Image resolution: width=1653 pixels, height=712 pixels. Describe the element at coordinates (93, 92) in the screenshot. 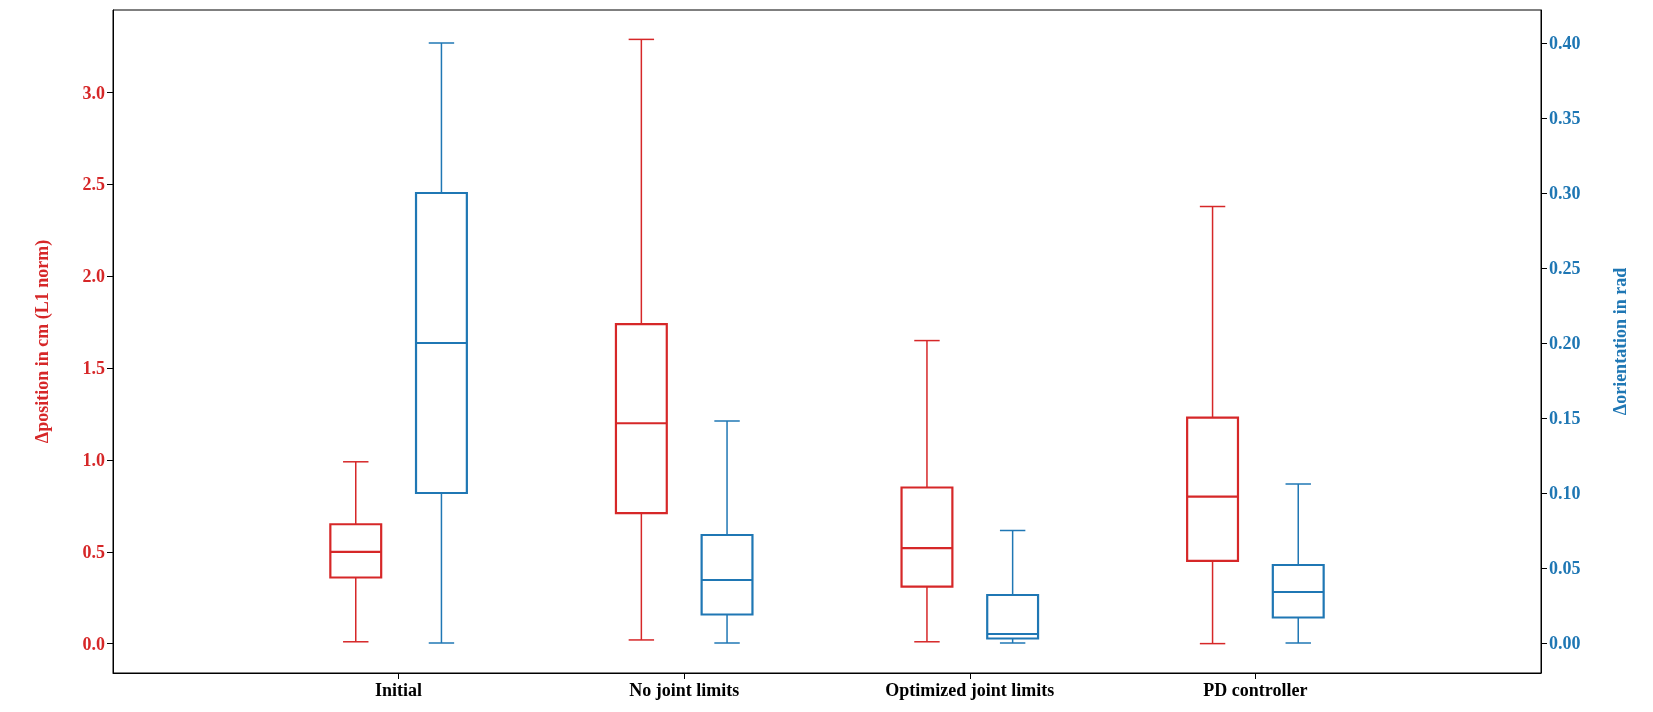

I see `y-tick-label: 3.0` at that location.